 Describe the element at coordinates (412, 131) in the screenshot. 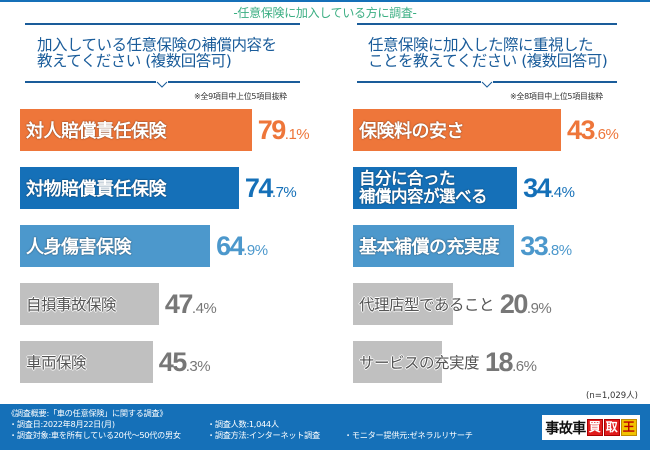

I see `right-bar-label: 保険料の安さ` at that location.